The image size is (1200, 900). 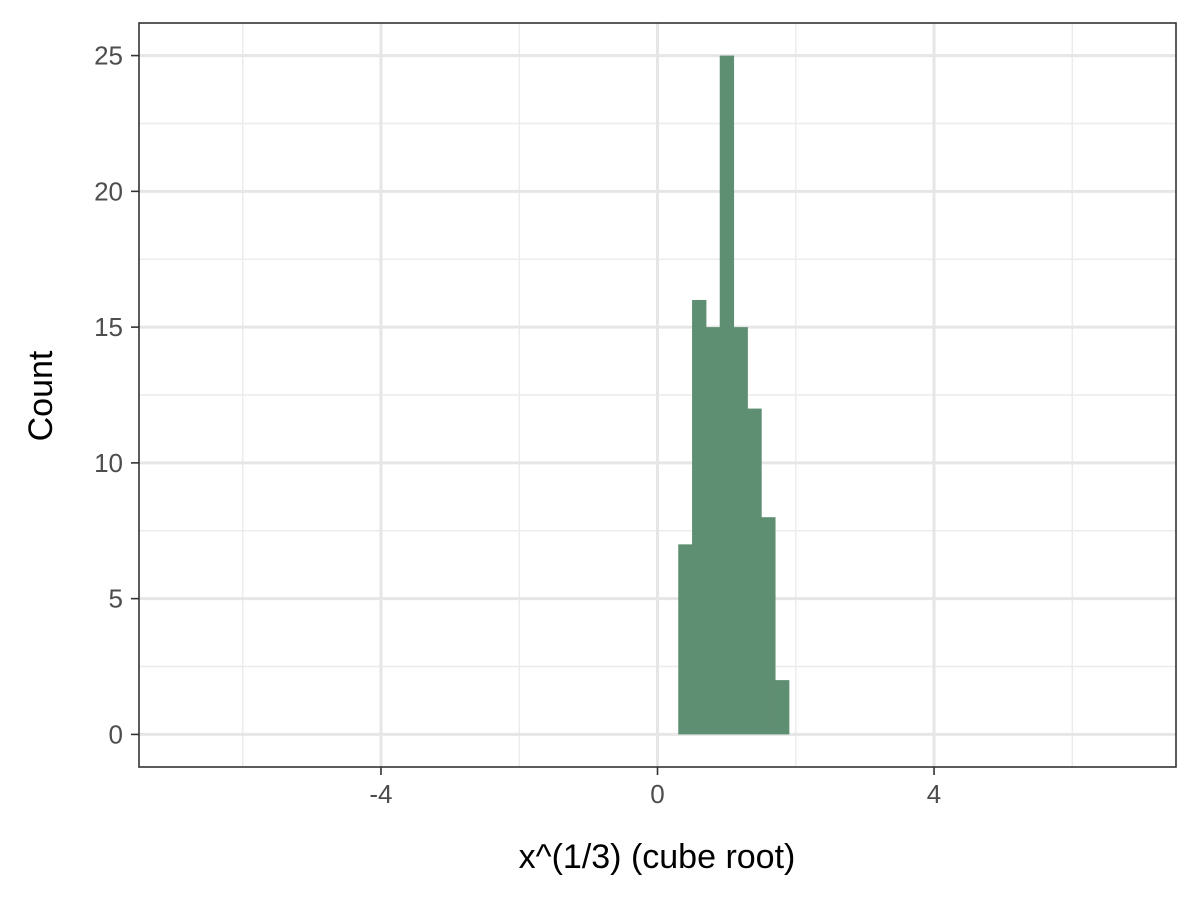 I want to click on histogram-bars, so click(x=734, y=395).